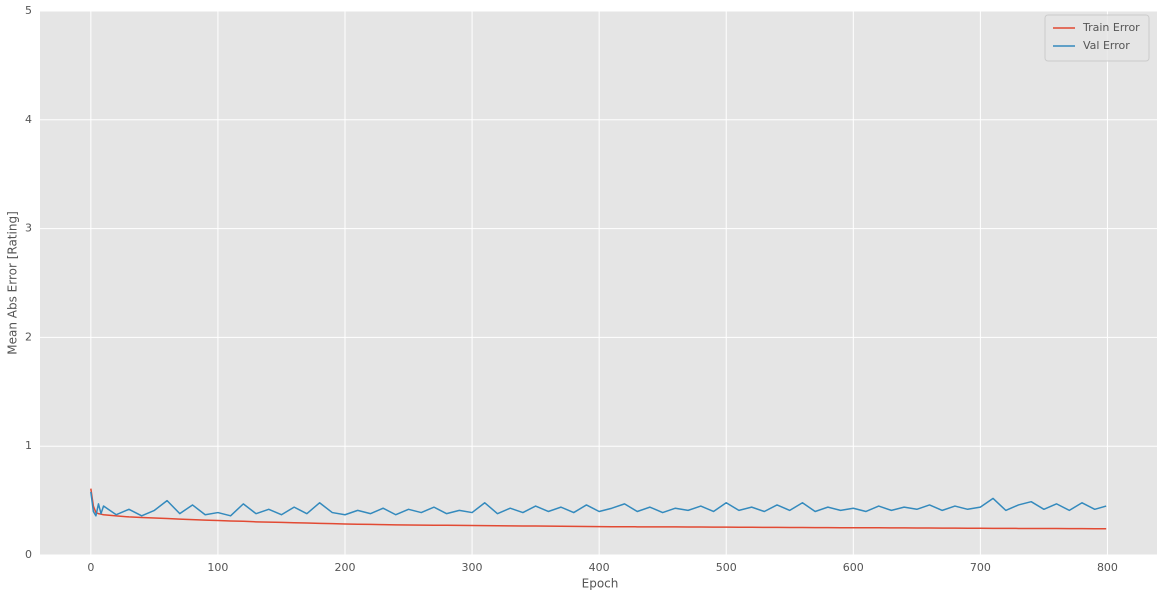 The image size is (1163, 598). What do you see at coordinates (28, 228) in the screenshot?
I see `y-tick-label: 3` at bounding box center [28, 228].